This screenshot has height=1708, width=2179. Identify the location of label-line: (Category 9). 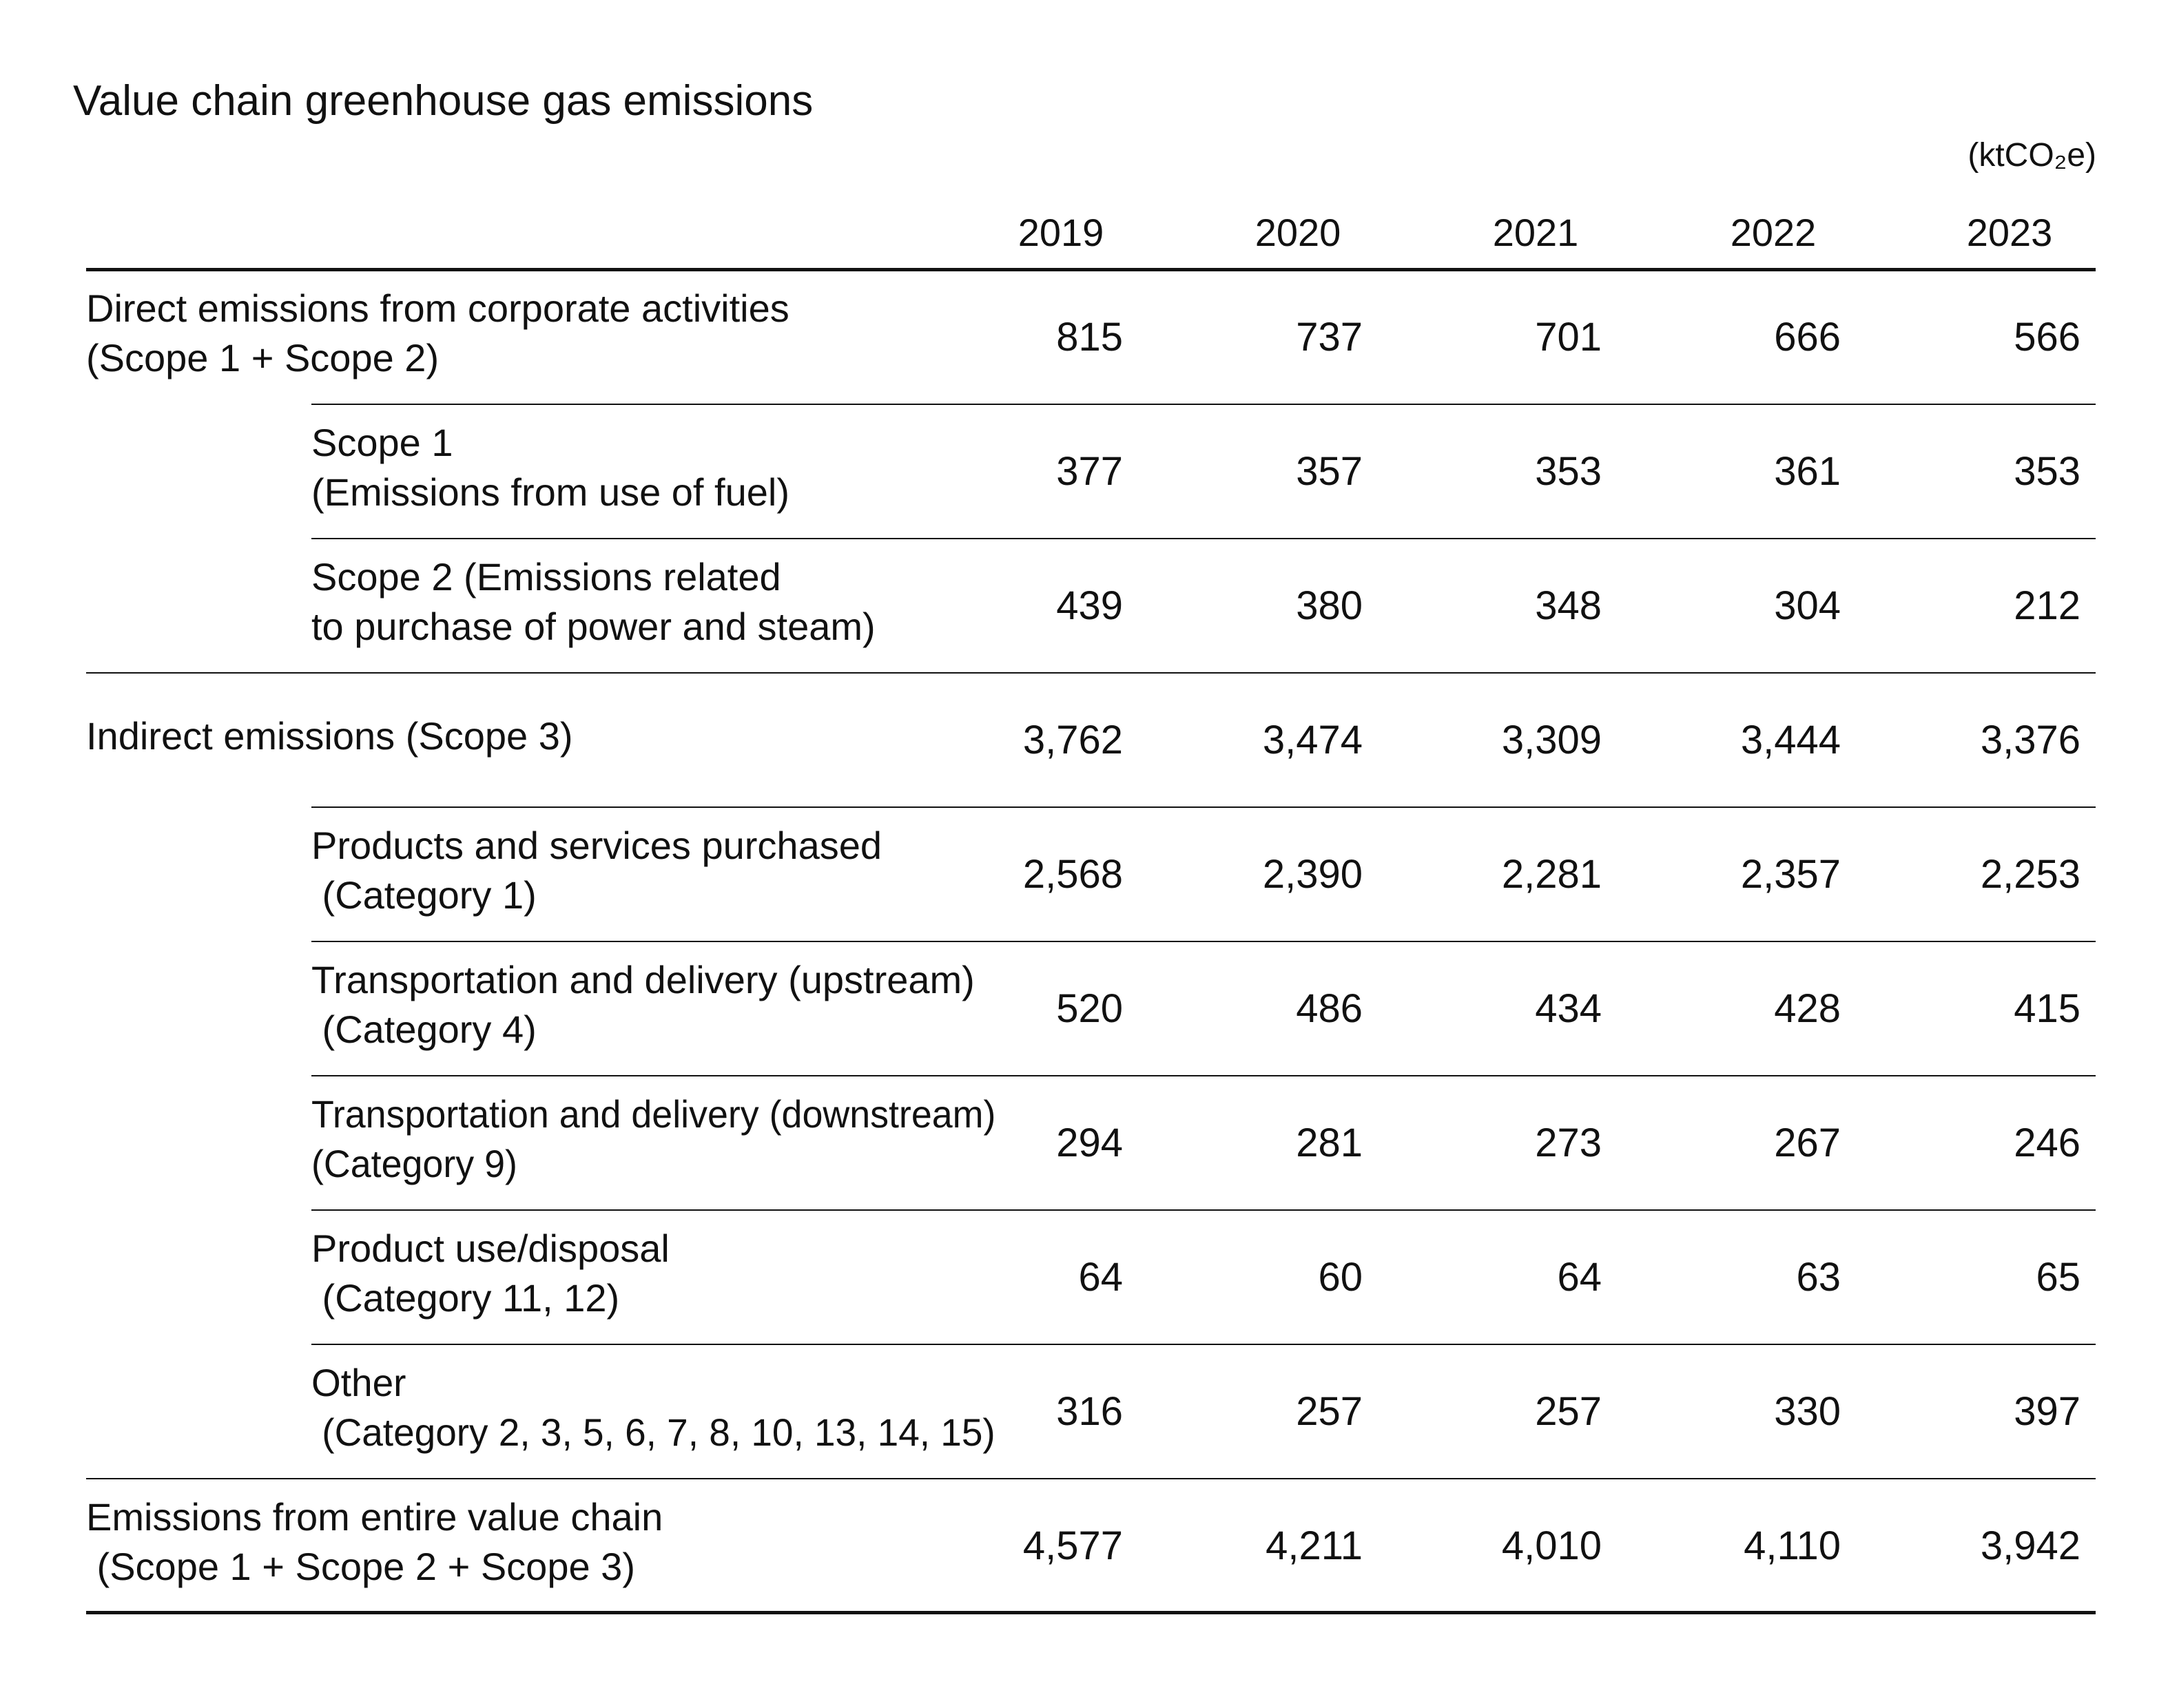
(414, 1163).